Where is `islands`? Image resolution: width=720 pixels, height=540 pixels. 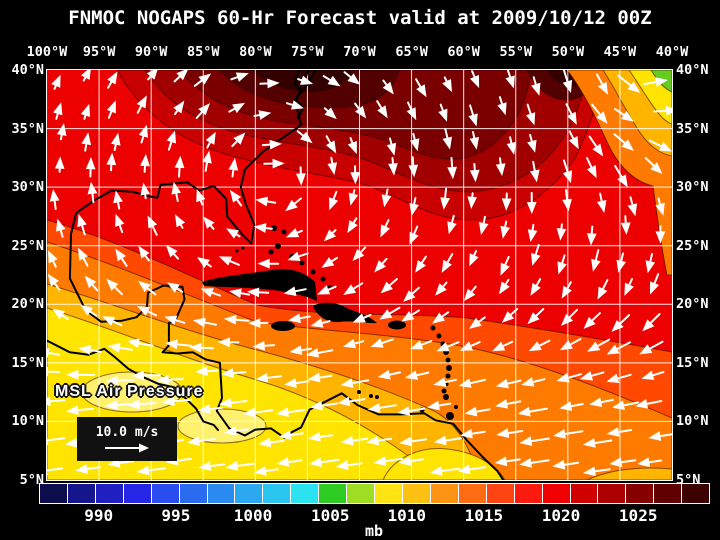
islands is located at coordinates (330, 322).